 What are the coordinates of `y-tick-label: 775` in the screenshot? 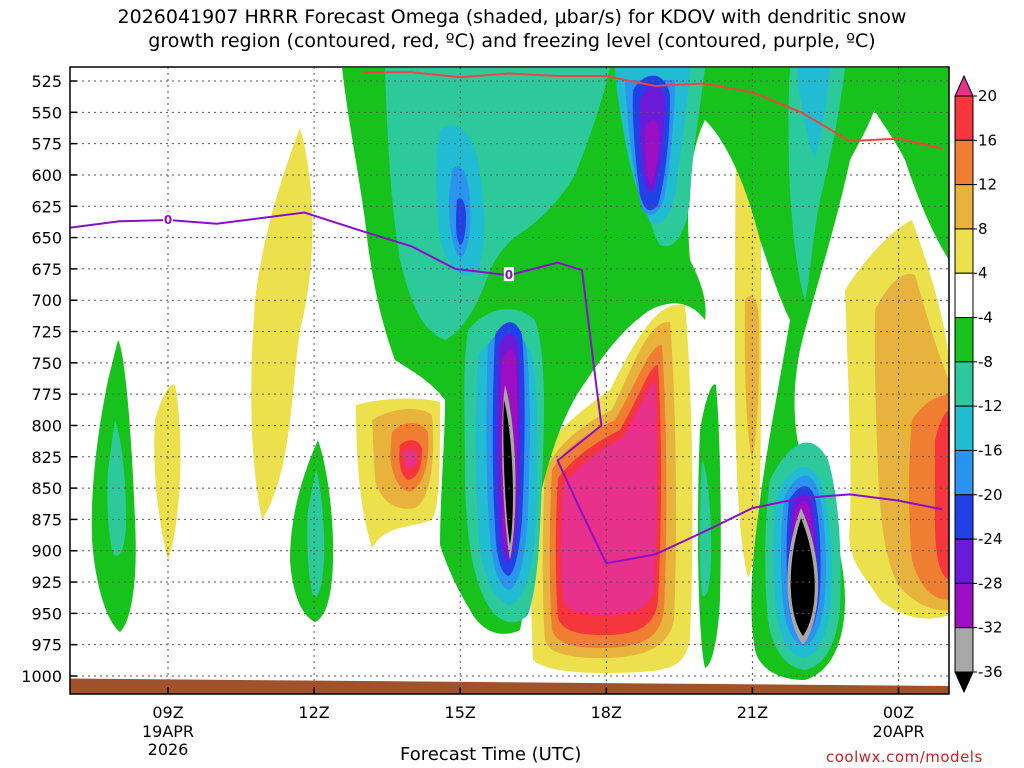 It's located at (46, 394).